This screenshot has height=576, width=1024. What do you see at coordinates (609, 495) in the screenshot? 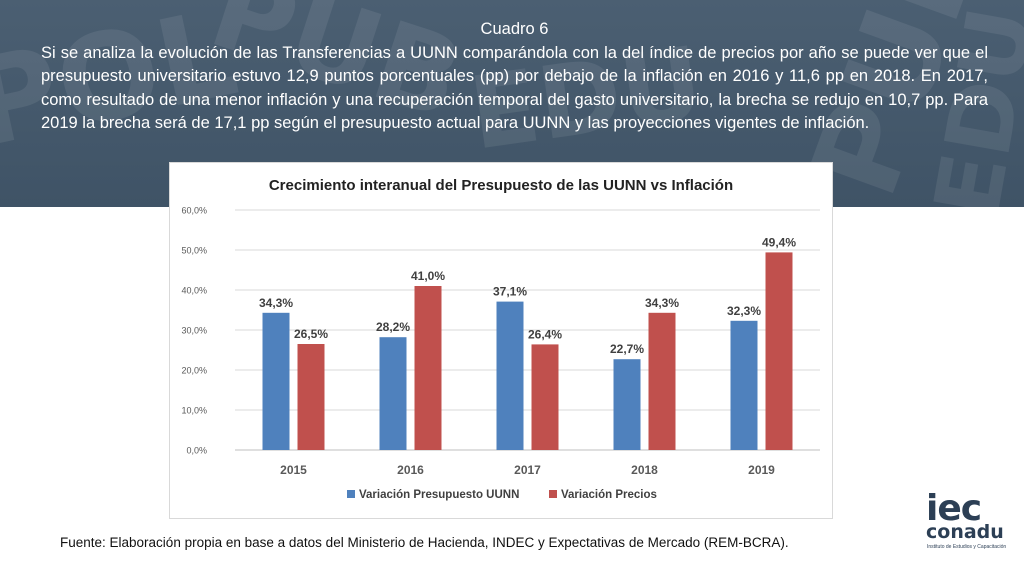
I see `legend-label: Variación Precios` at bounding box center [609, 495].